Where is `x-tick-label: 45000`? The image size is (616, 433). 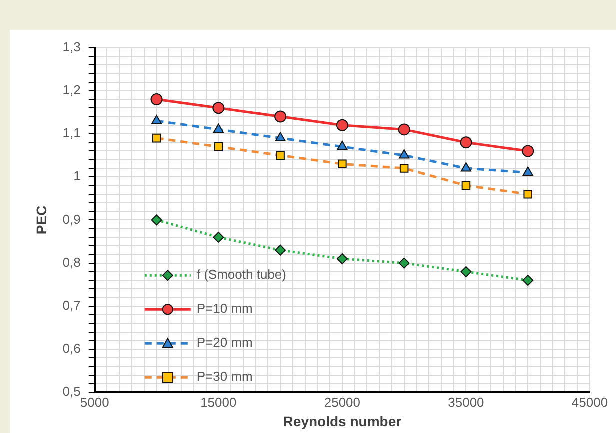
x-tick-label: 45000 is located at coordinates (590, 402).